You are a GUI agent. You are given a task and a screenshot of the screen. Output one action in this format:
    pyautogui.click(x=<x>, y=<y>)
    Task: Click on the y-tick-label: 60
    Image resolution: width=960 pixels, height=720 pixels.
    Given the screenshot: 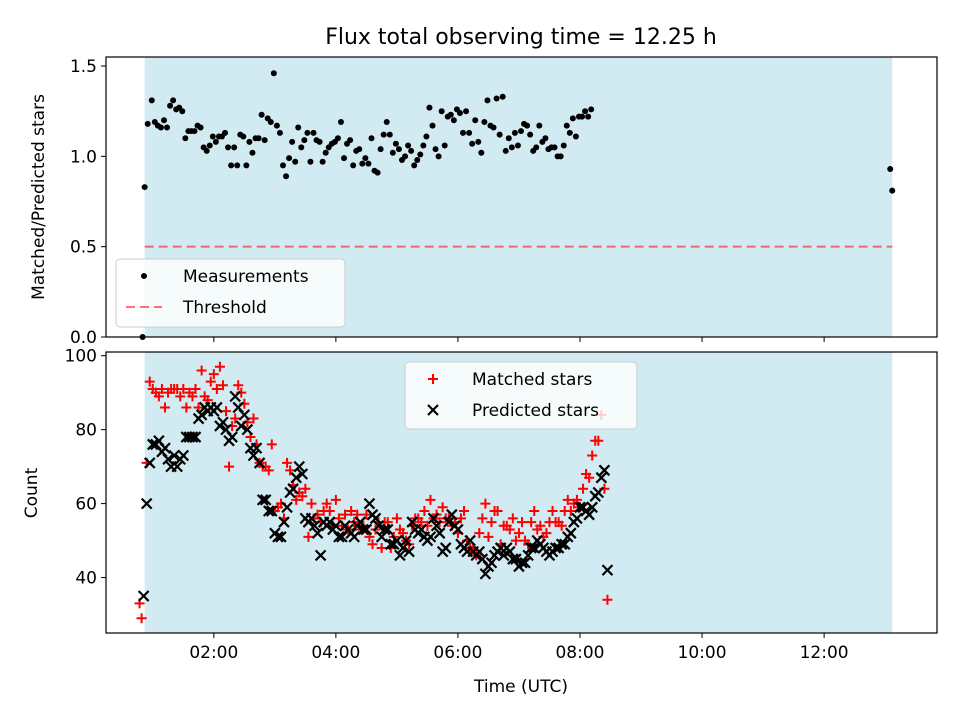 What is the action you would take?
    pyautogui.click(x=86, y=505)
    